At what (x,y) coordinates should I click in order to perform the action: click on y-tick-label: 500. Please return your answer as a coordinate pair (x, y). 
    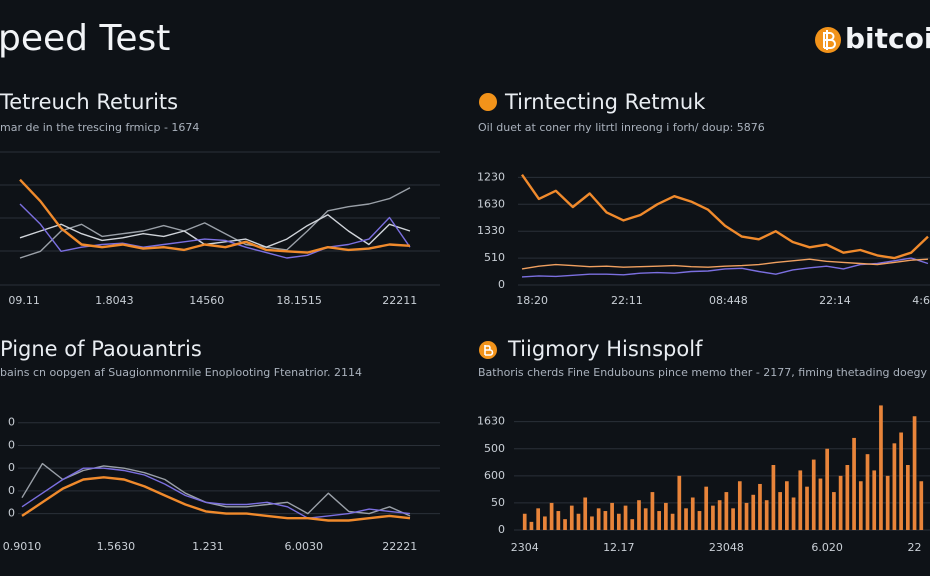
    Looking at the image, I should click on (494, 448).